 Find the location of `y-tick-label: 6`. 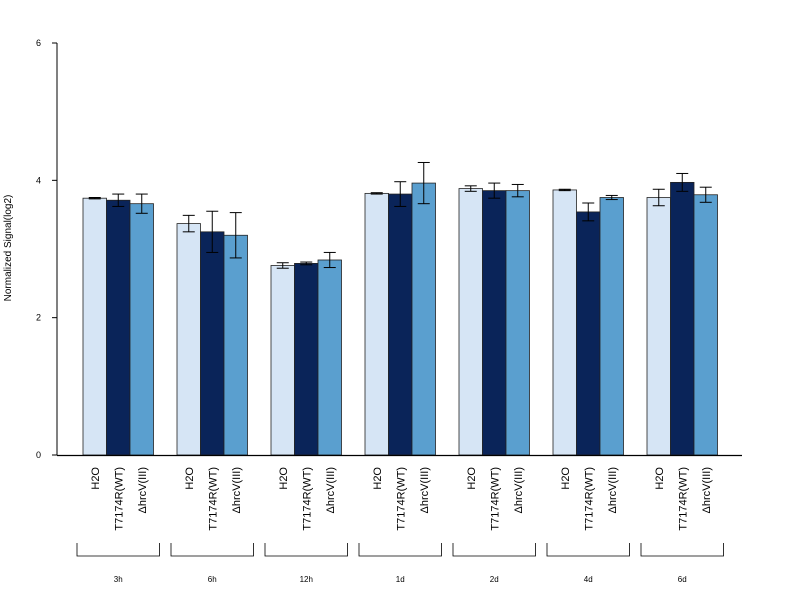

y-tick-label: 6 is located at coordinates (38, 43).